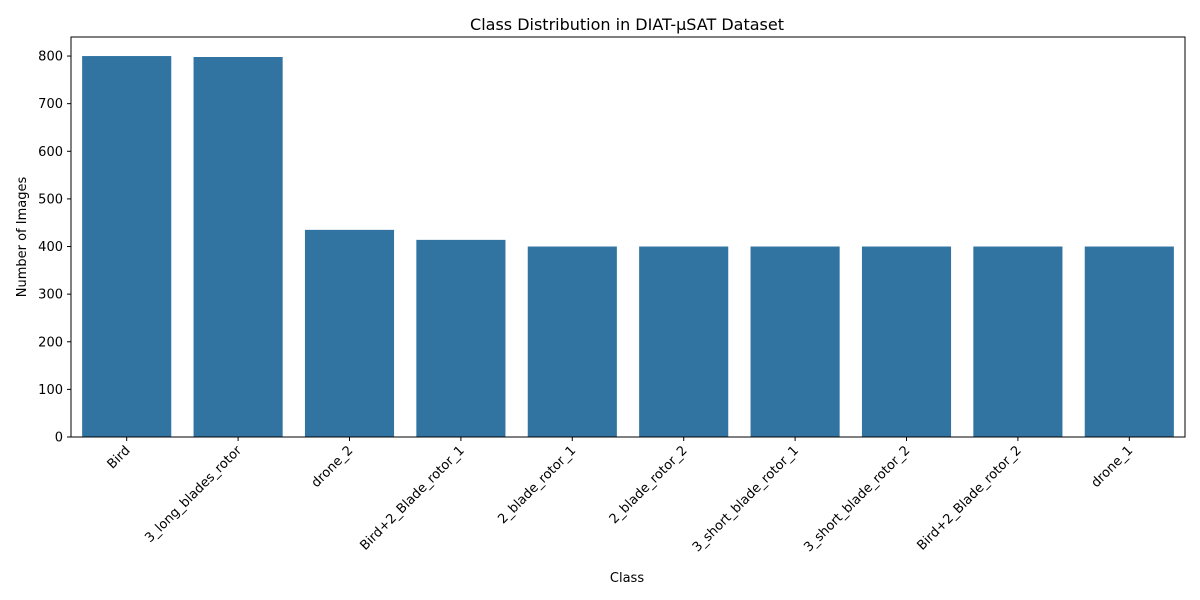 This screenshot has width=1200, height=600. What do you see at coordinates (50, 104) in the screenshot?
I see `y-tick-label-7: 700` at bounding box center [50, 104].